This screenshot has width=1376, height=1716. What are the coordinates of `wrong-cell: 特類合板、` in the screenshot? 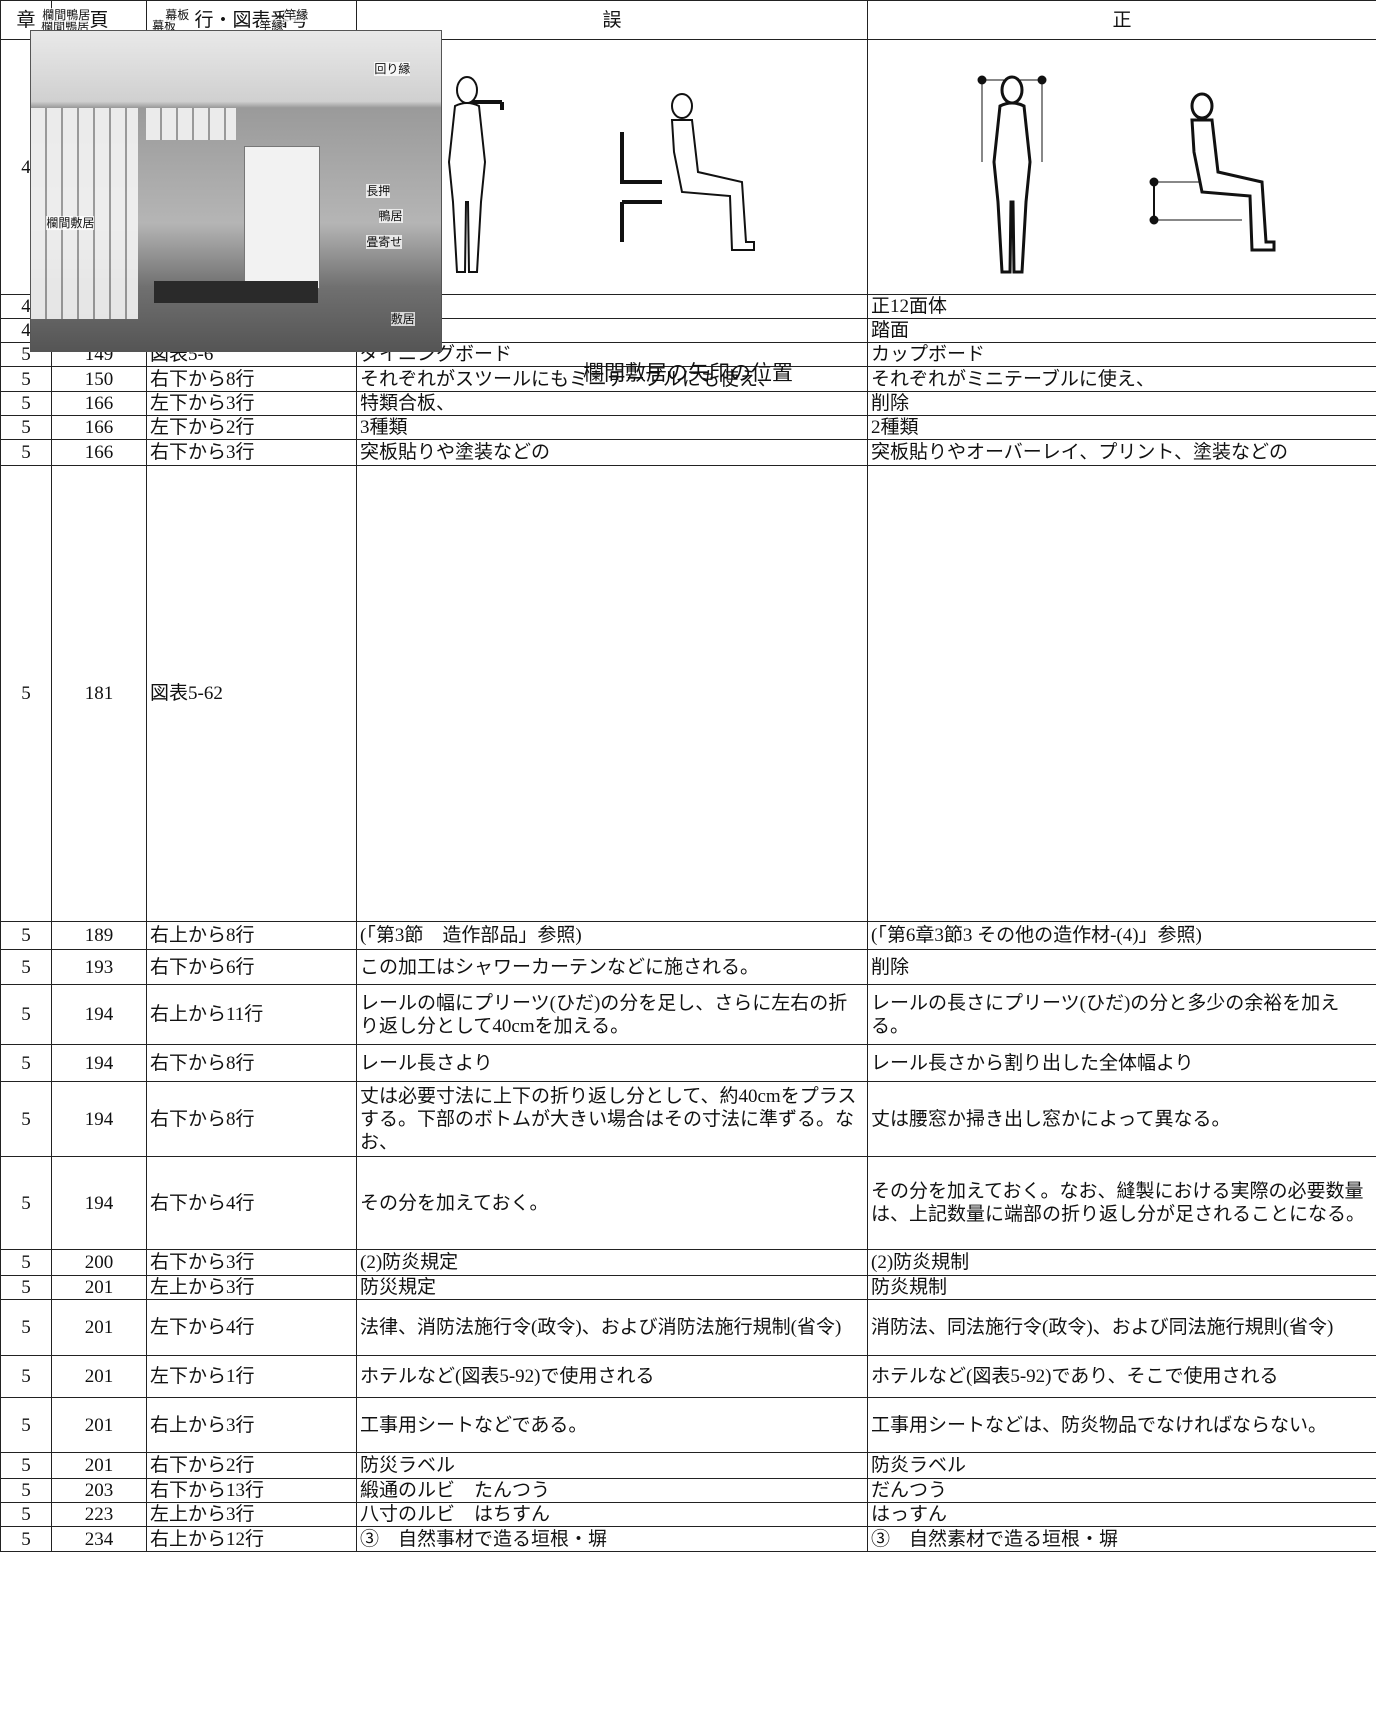 It's located at (612, 403).